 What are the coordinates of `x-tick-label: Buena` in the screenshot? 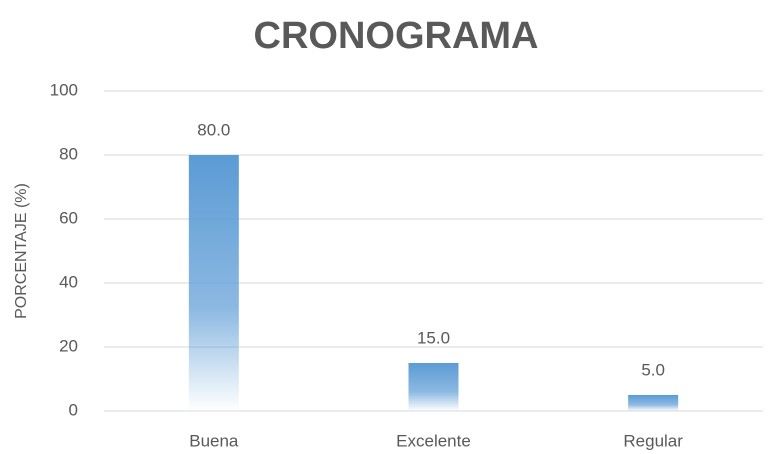 It's located at (214, 440).